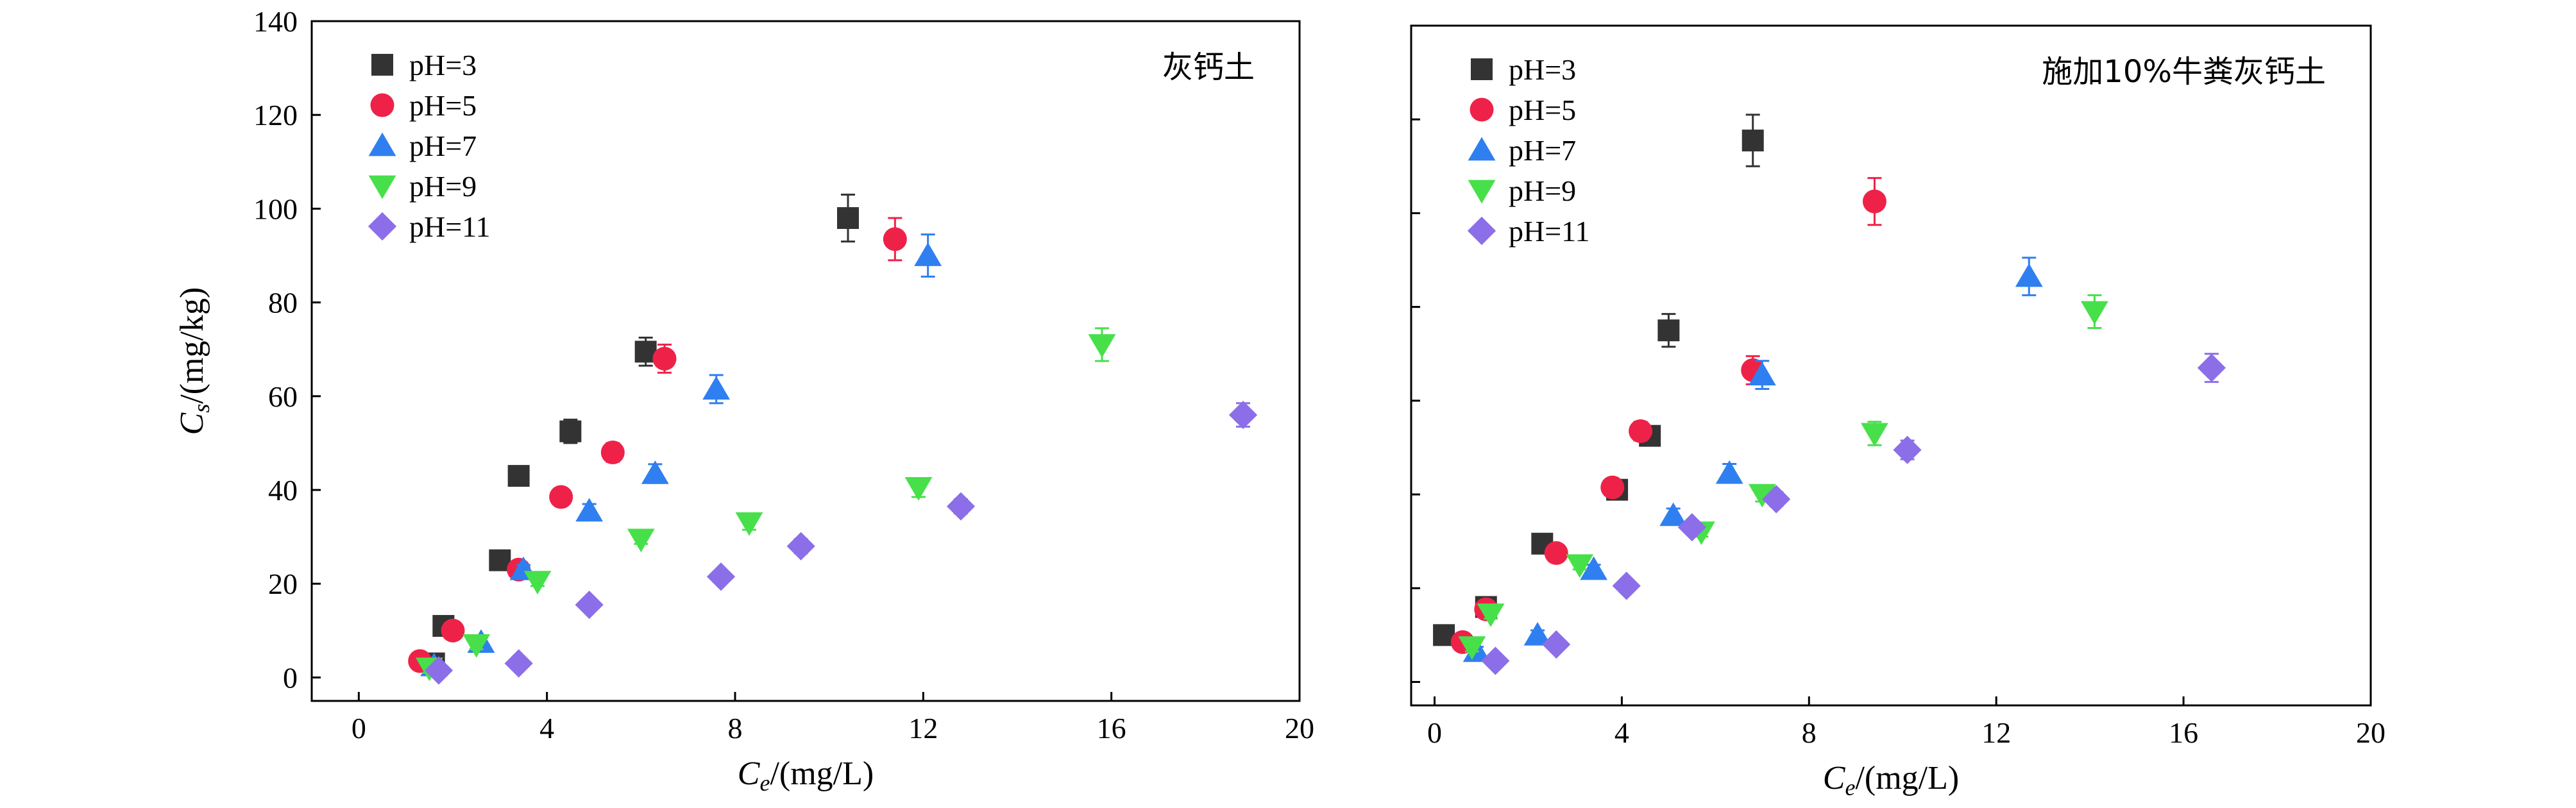 This screenshot has height=808, width=2576. I want to click on panel-title: 施加10%牛粪灰钙土, so click(2184, 72).